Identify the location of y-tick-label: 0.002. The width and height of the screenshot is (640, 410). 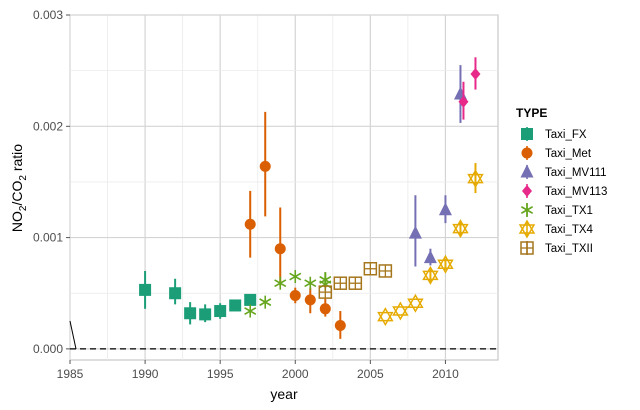
(48, 126).